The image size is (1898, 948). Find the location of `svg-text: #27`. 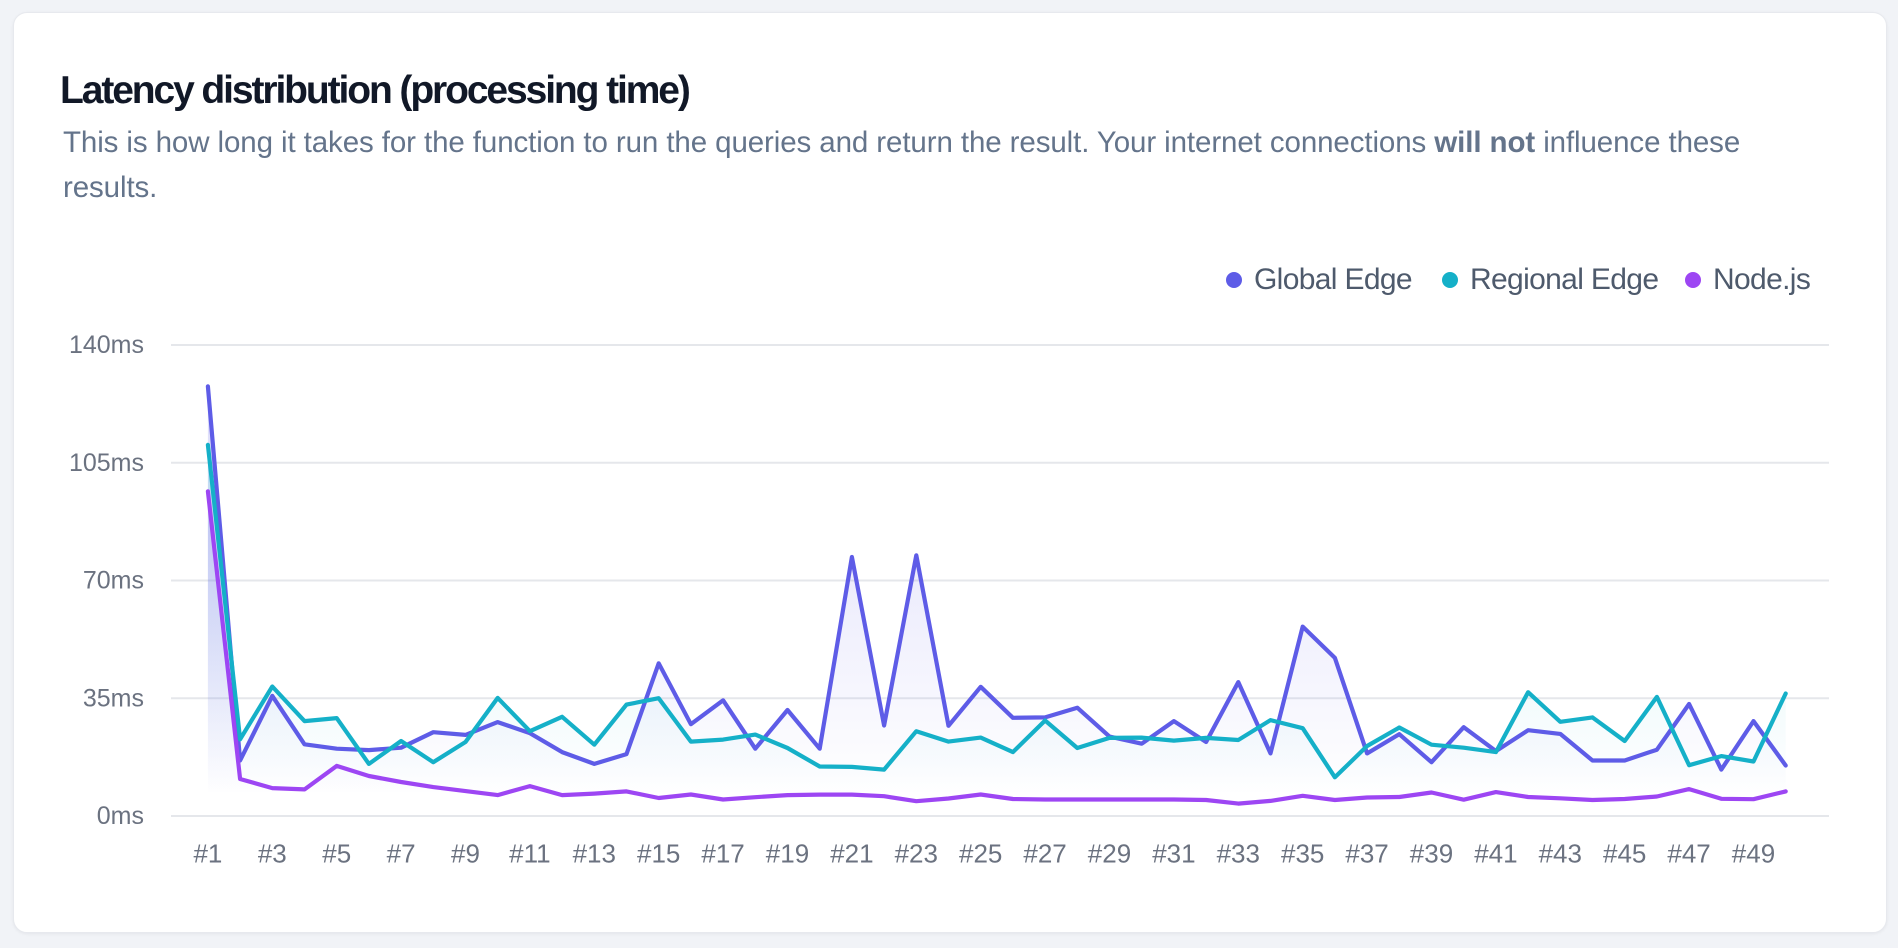

svg-text: #27 is located at coordinates (1044, 854).